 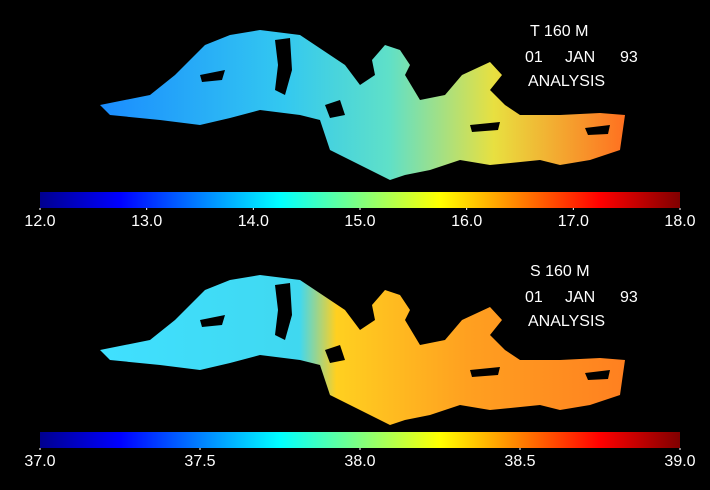 I want to click on panel-title: T 160 M, so click(x=559, y=31).